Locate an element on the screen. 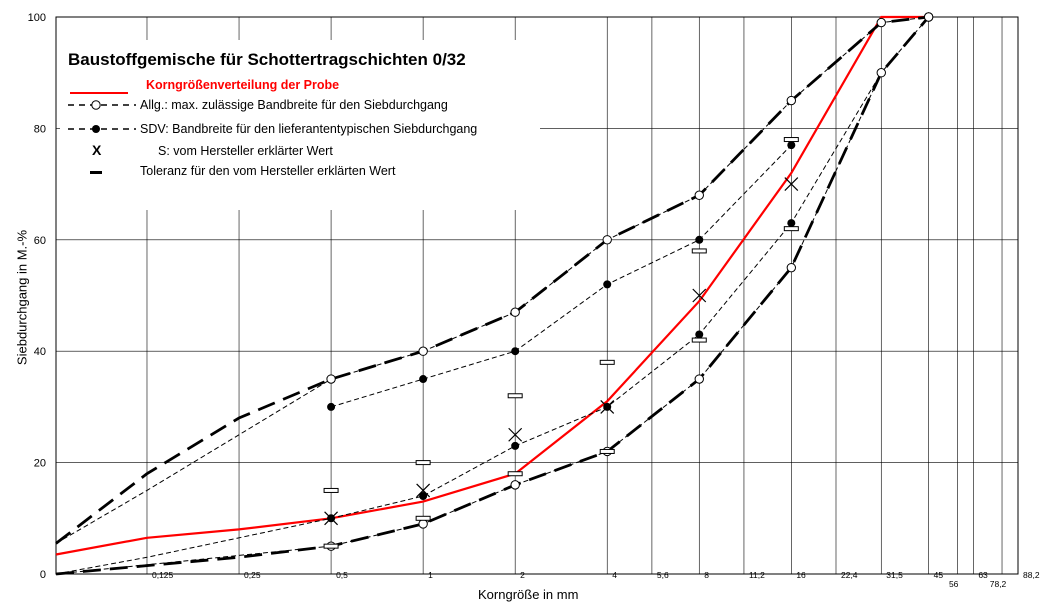 Image resolution: width=1047 pixels, height=608 pixels. y-tick-label: 20 is located at coordinates (40, 464).